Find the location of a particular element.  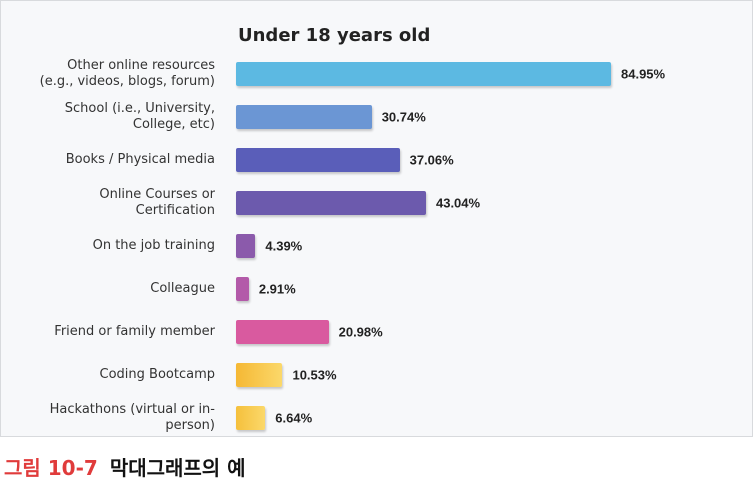

value-label: 2.91% is located at coordinates (277, 289).